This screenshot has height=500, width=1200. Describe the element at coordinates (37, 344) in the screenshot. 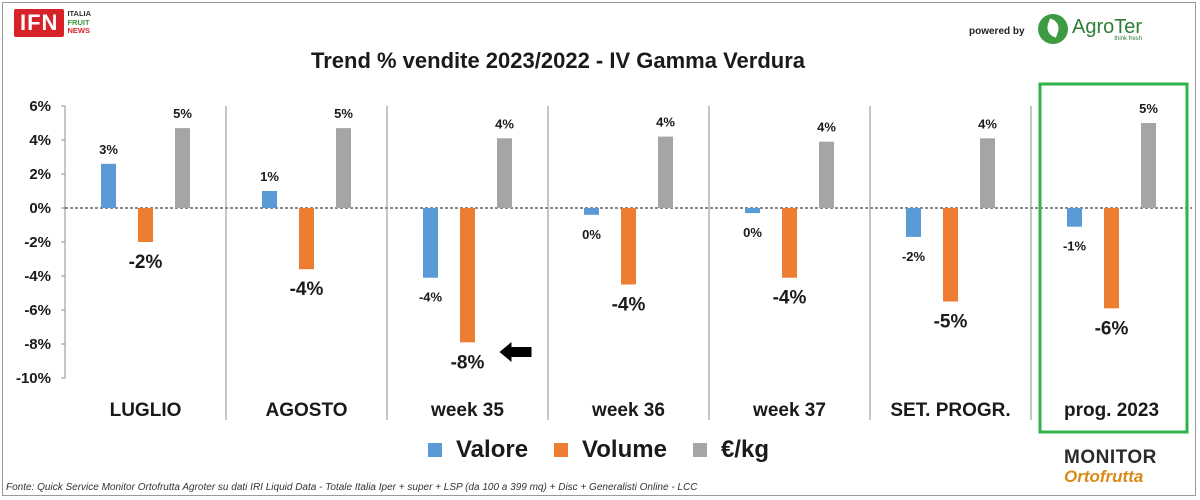

I see `y-tick-label: -8%` at that location.